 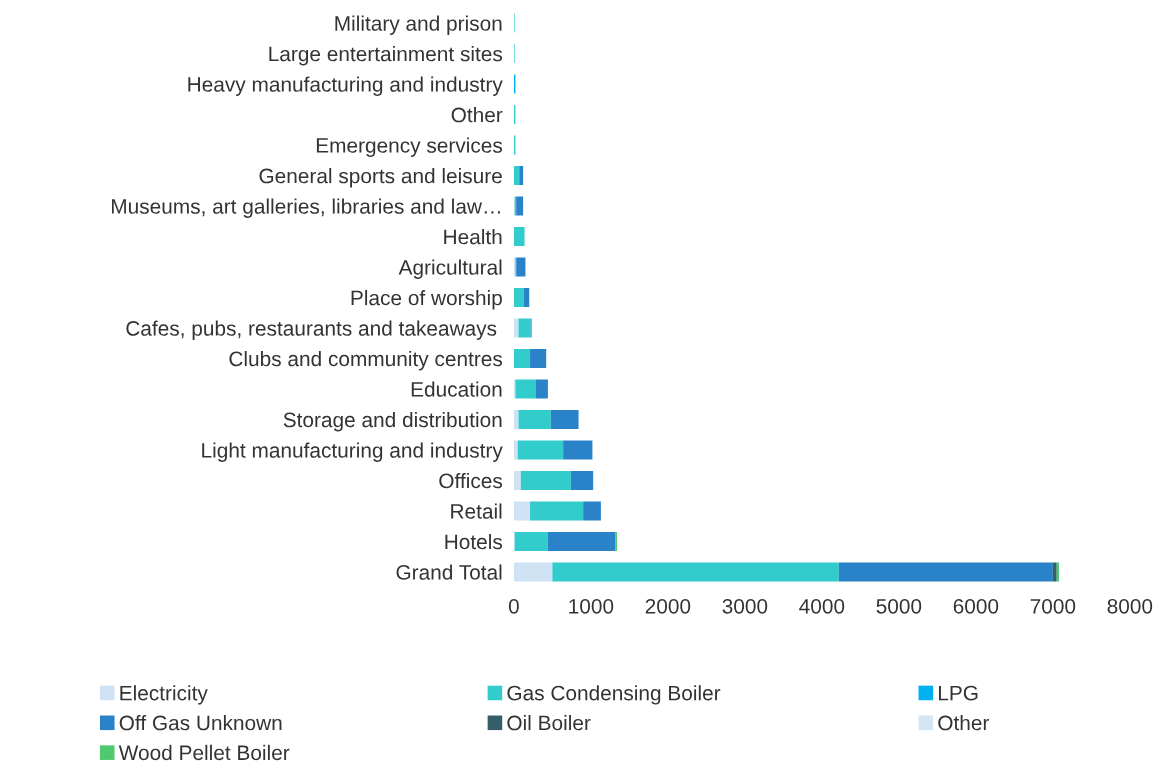 What do you see at coordinates (380, 178) in the screenshot?
I see `y-tick-label: General sports and leisure` at bounding box center [380, 178].